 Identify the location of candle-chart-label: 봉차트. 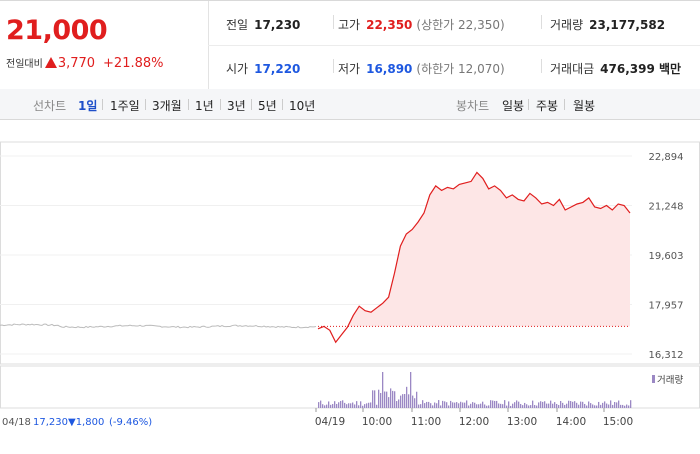
(473, 106).